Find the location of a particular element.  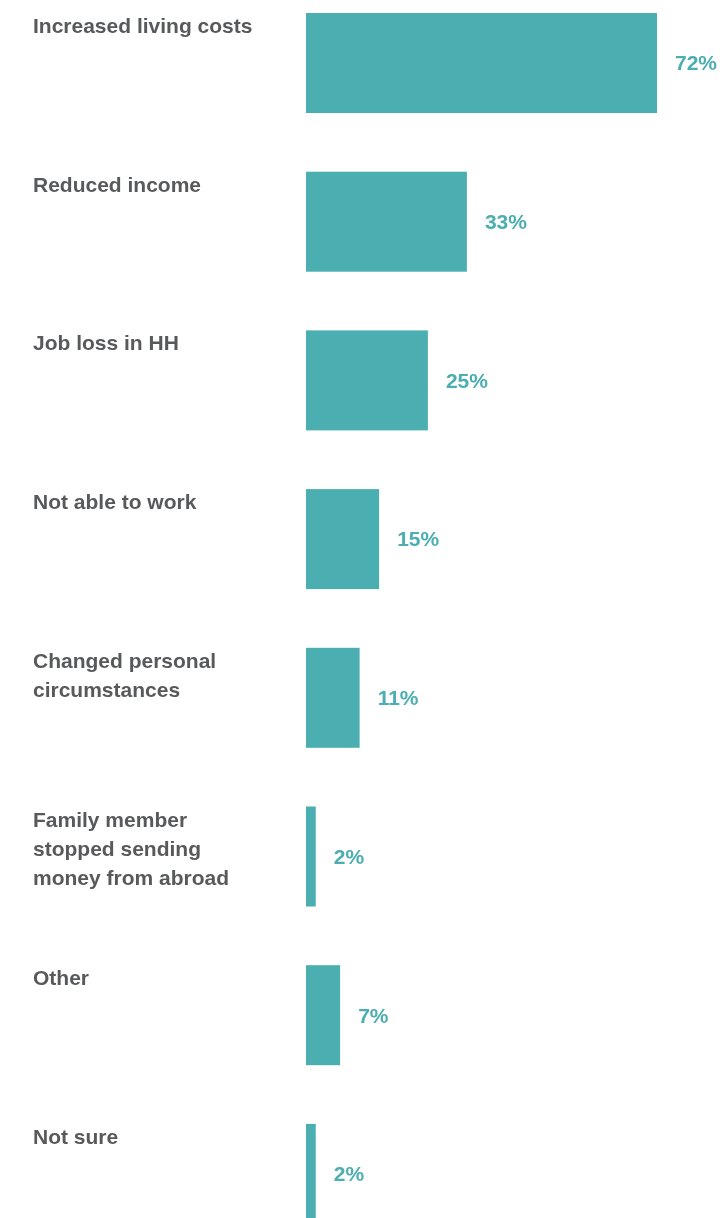

y-tick-label: Reduced income is located at coordinates (117, 184).